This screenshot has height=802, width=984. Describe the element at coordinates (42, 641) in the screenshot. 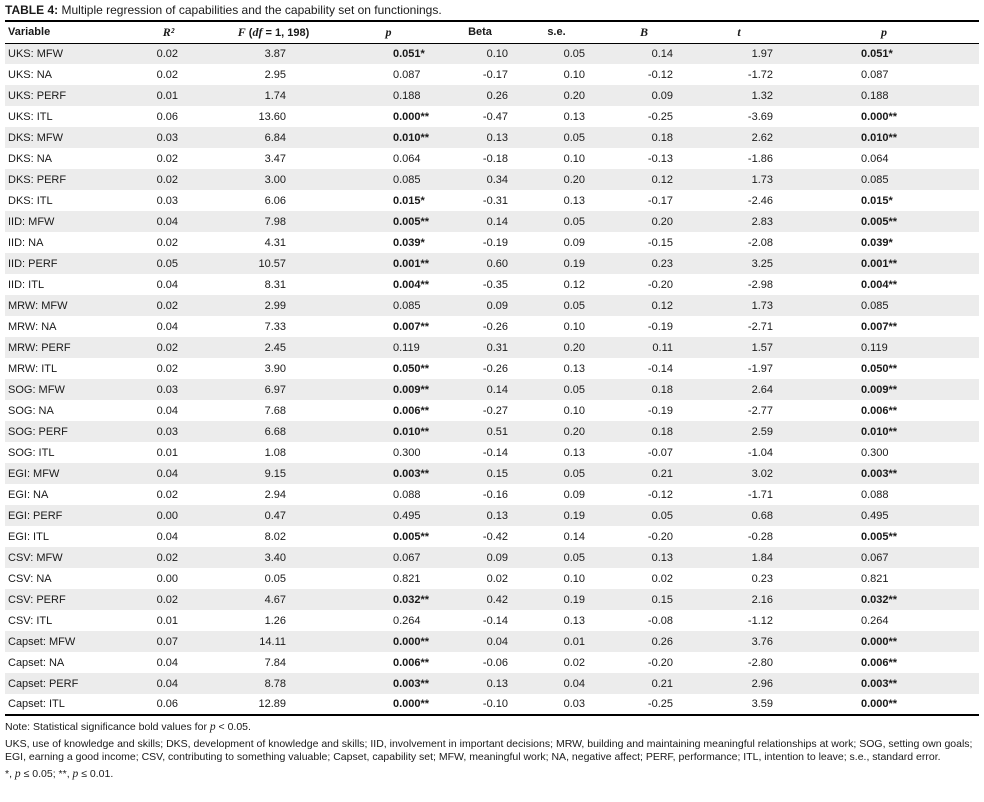

I see `cell-variable: Capset: MFW` at that location.